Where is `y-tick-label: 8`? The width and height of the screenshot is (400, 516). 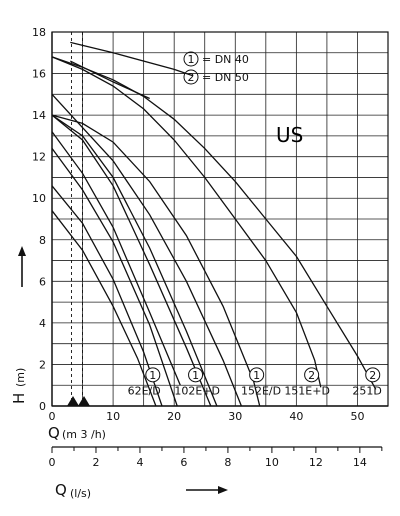 y-tick-label: 8 is located at coordinates (42, 240).